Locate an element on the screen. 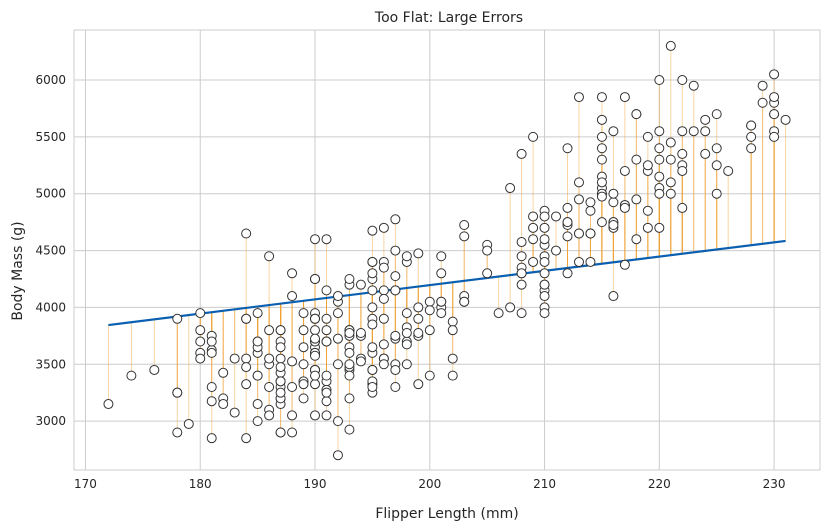  y-tick-label: 3500 is located at coordinates (50, 364).